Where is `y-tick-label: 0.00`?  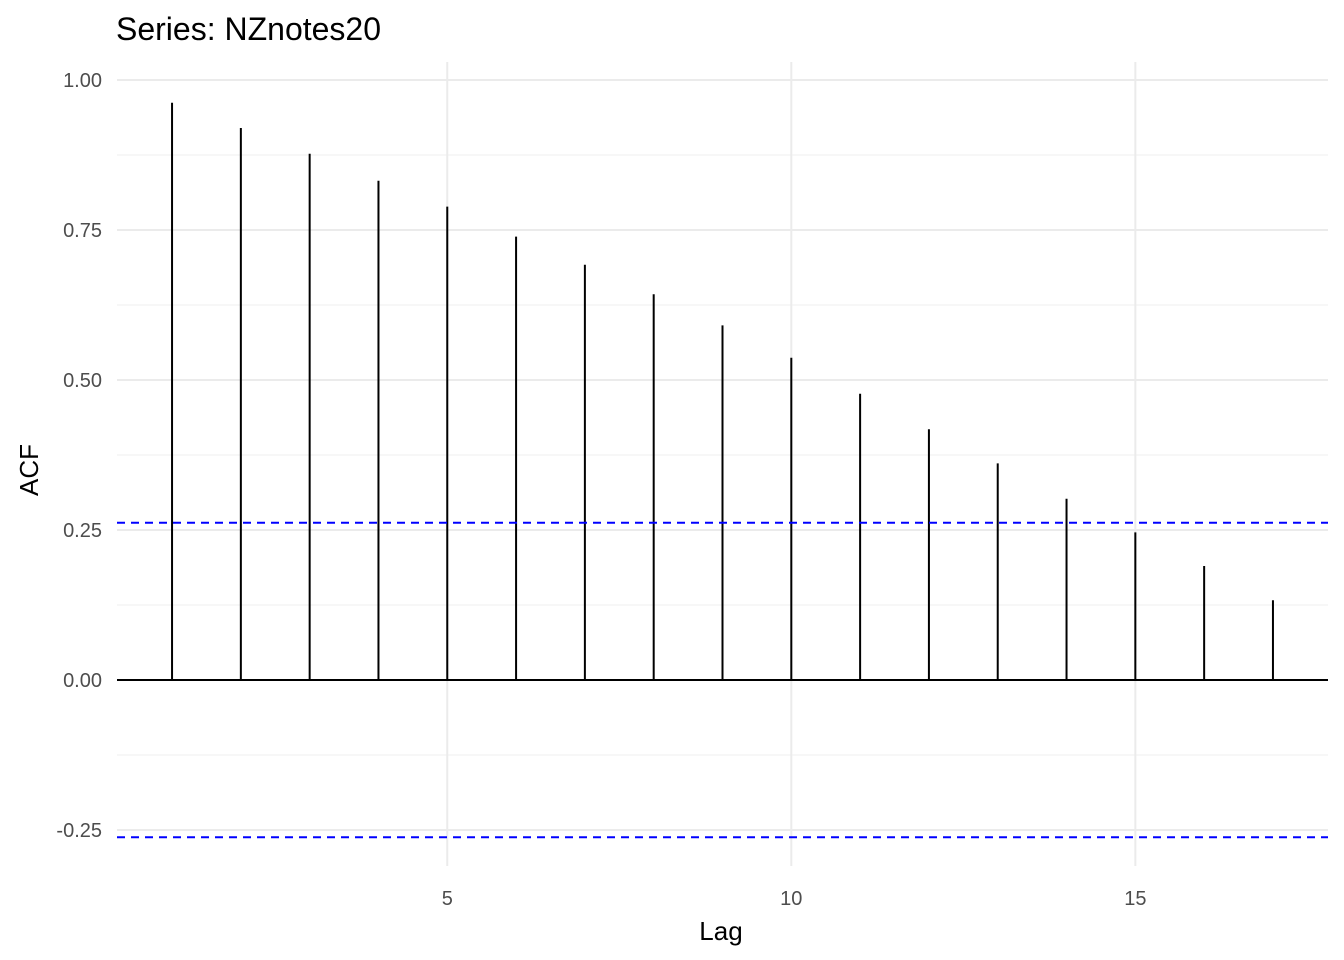 y-tick-label: 0.00 is located at coordinates (82, 681).